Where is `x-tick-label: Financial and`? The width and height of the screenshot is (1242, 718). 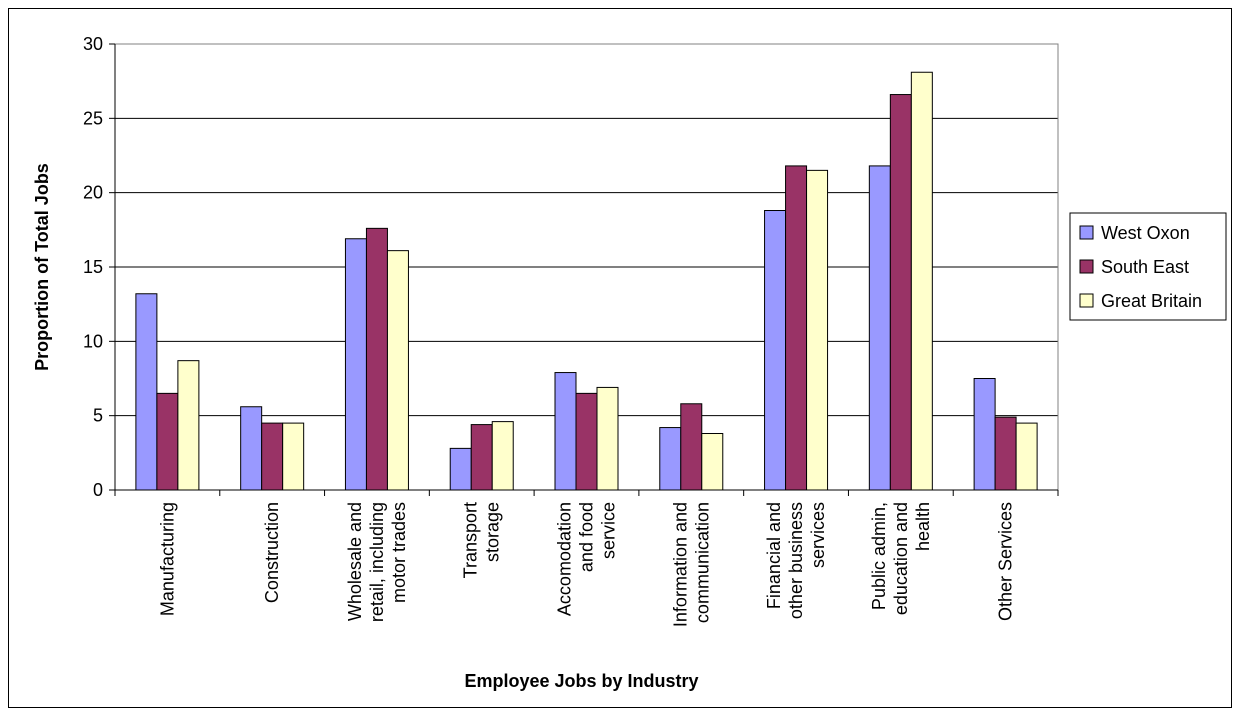 x-tick-label: Financial and is located at coordinates (774, 555).